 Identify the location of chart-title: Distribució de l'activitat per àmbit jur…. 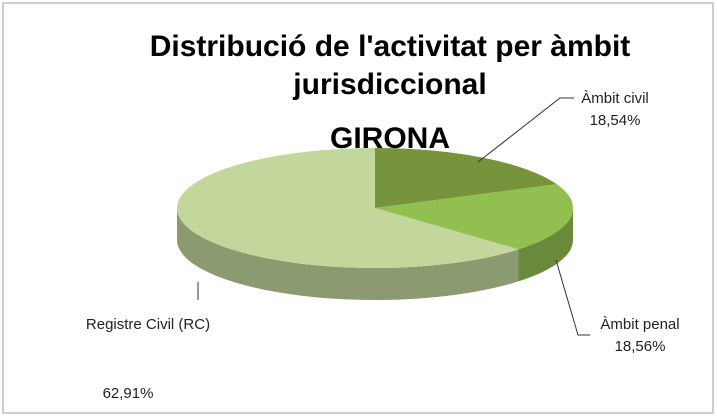
(390, 65).